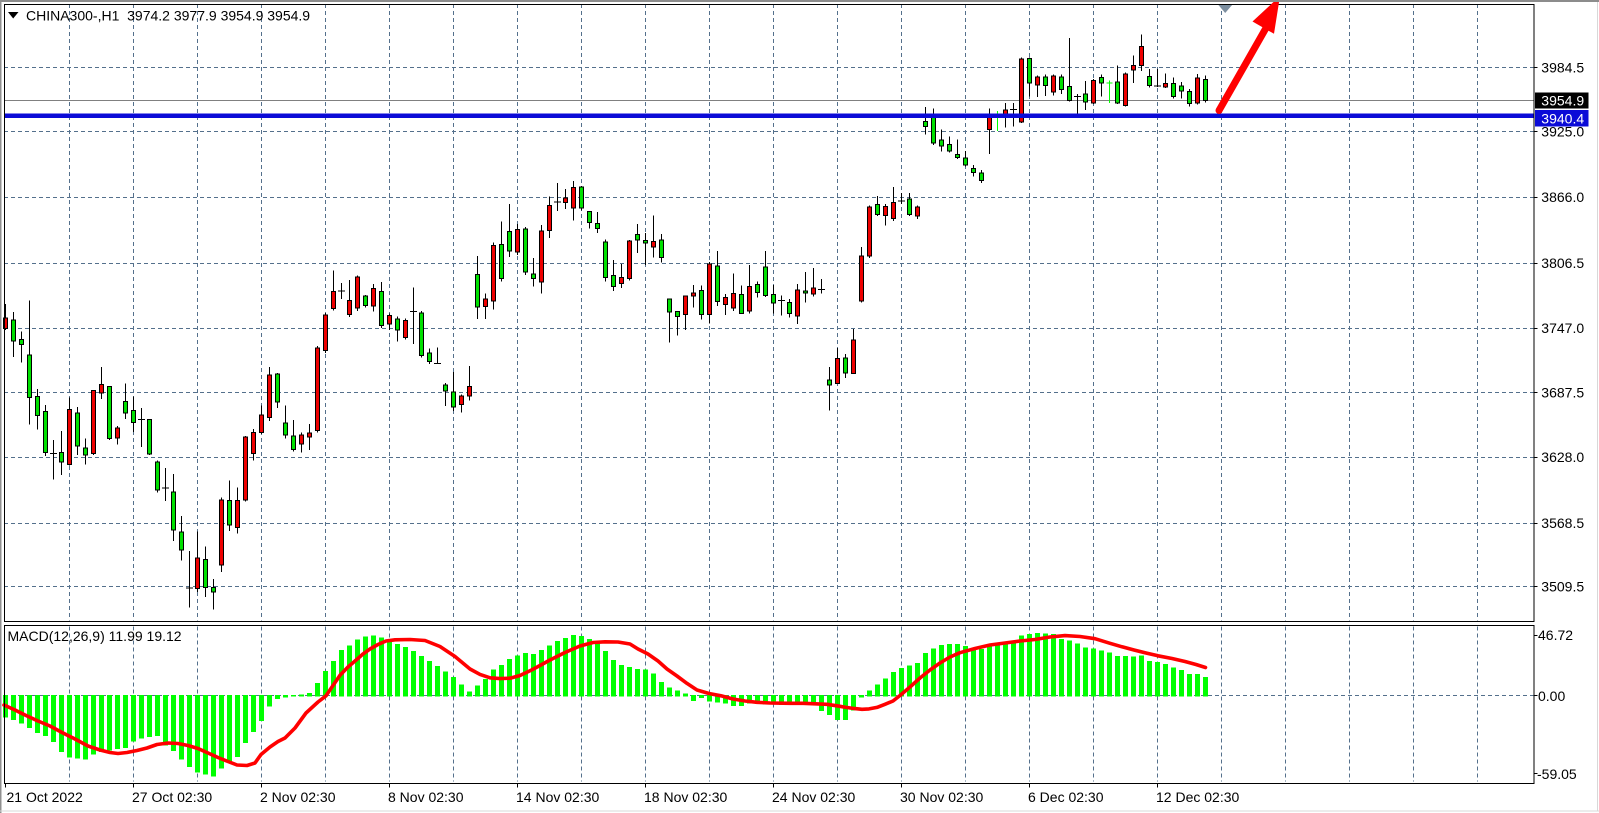 The image size is (1599, 813). Describe the element at coordinates (1562, 523) in the screenshot. I see `svg-text: 3568.5` at that location.